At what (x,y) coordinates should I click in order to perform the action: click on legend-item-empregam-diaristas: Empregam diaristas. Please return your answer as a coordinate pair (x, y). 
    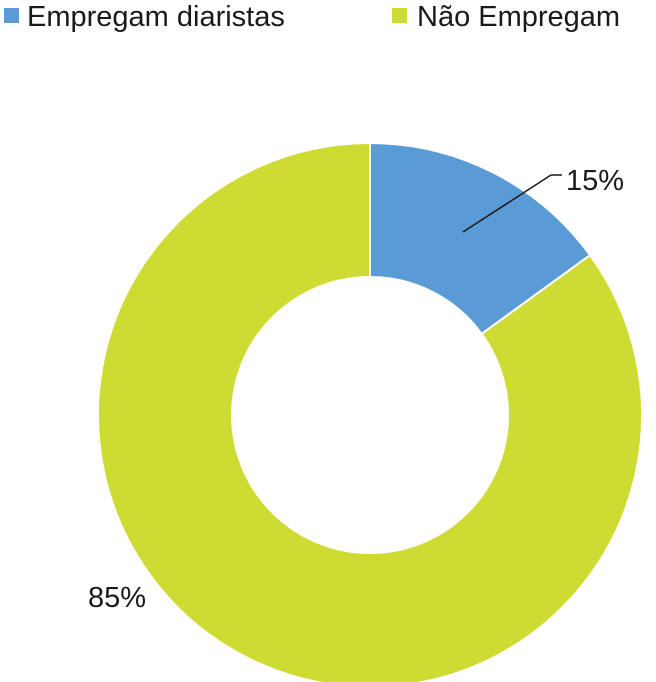
    Looking at the image, I should click on (144, 17).